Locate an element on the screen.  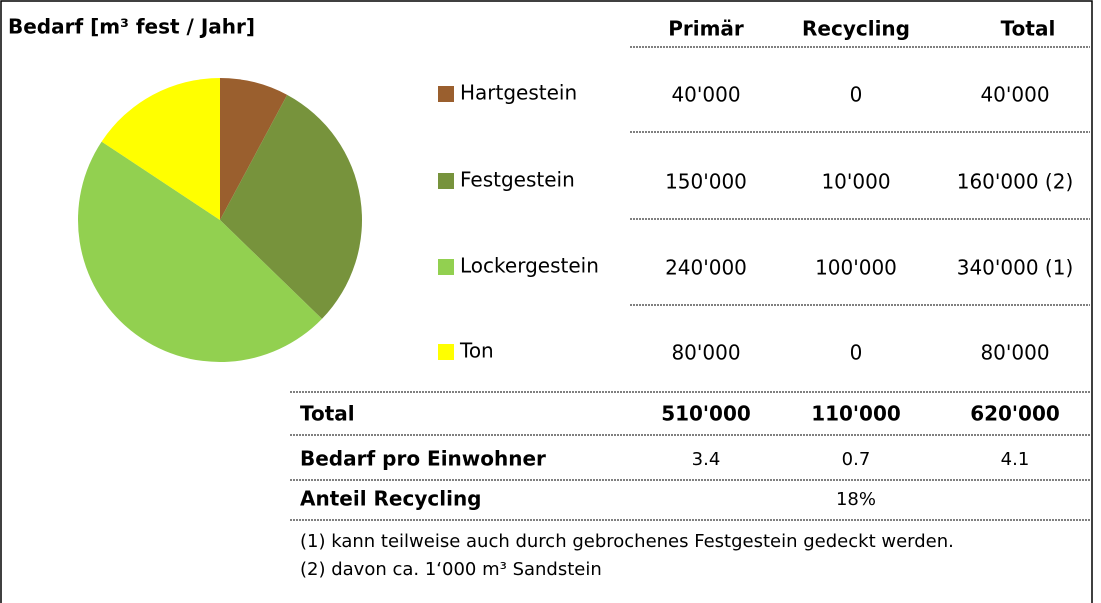
table-cell: 0.7 is located at coordinates (856, 459).